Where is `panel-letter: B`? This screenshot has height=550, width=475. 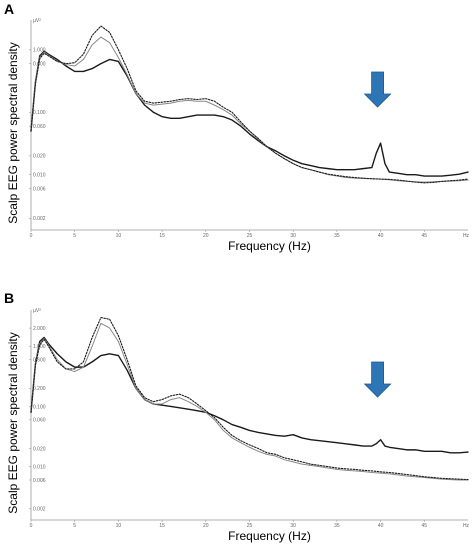 panel-letter: B is located at coordinates (9, 298).